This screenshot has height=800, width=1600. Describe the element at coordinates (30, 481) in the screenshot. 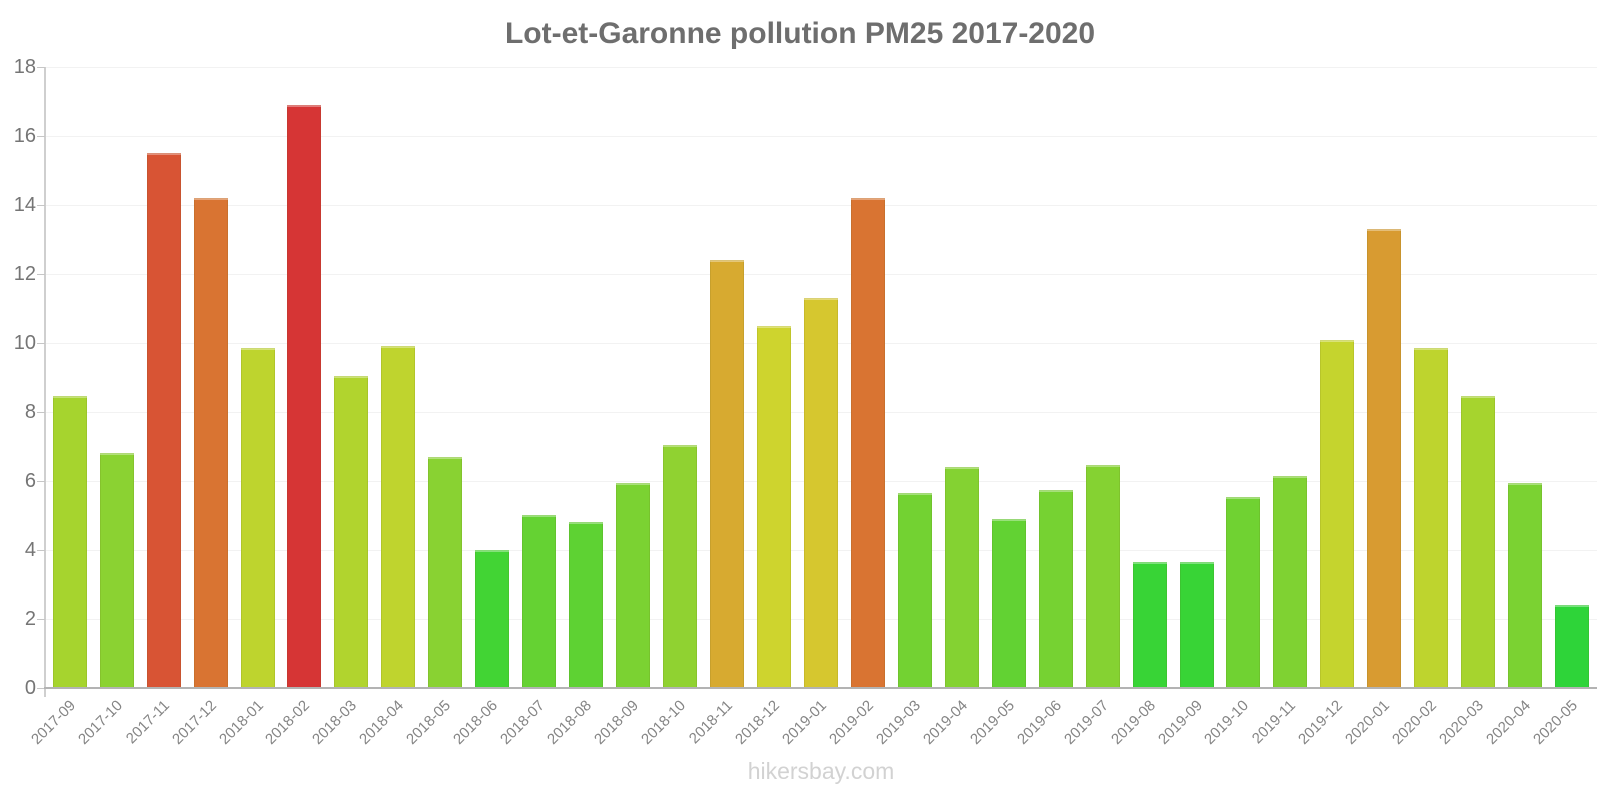

I see `y-tick-label-6: 6` at that location.